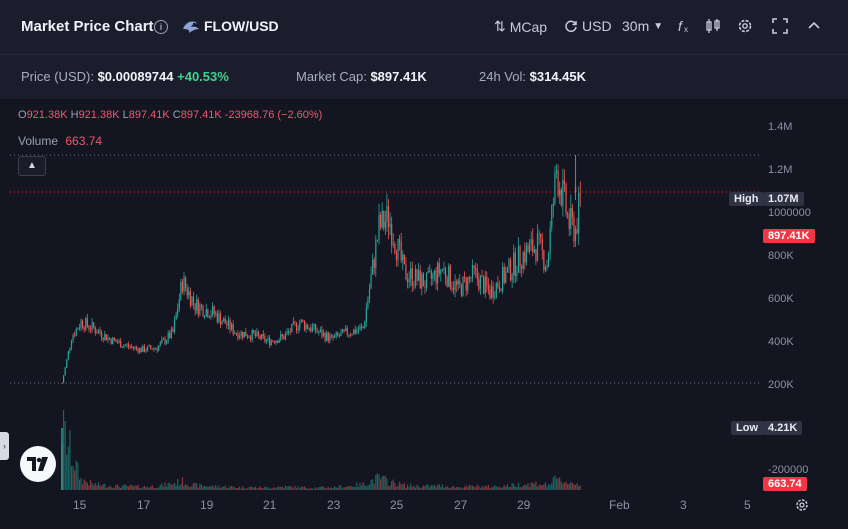 Image resolution: width=848 pixels, height=529 pixels. What do you see at coordinates (161, 27) in the screenshot?
I see `info-icon: i` at bounding box center [161, 27].